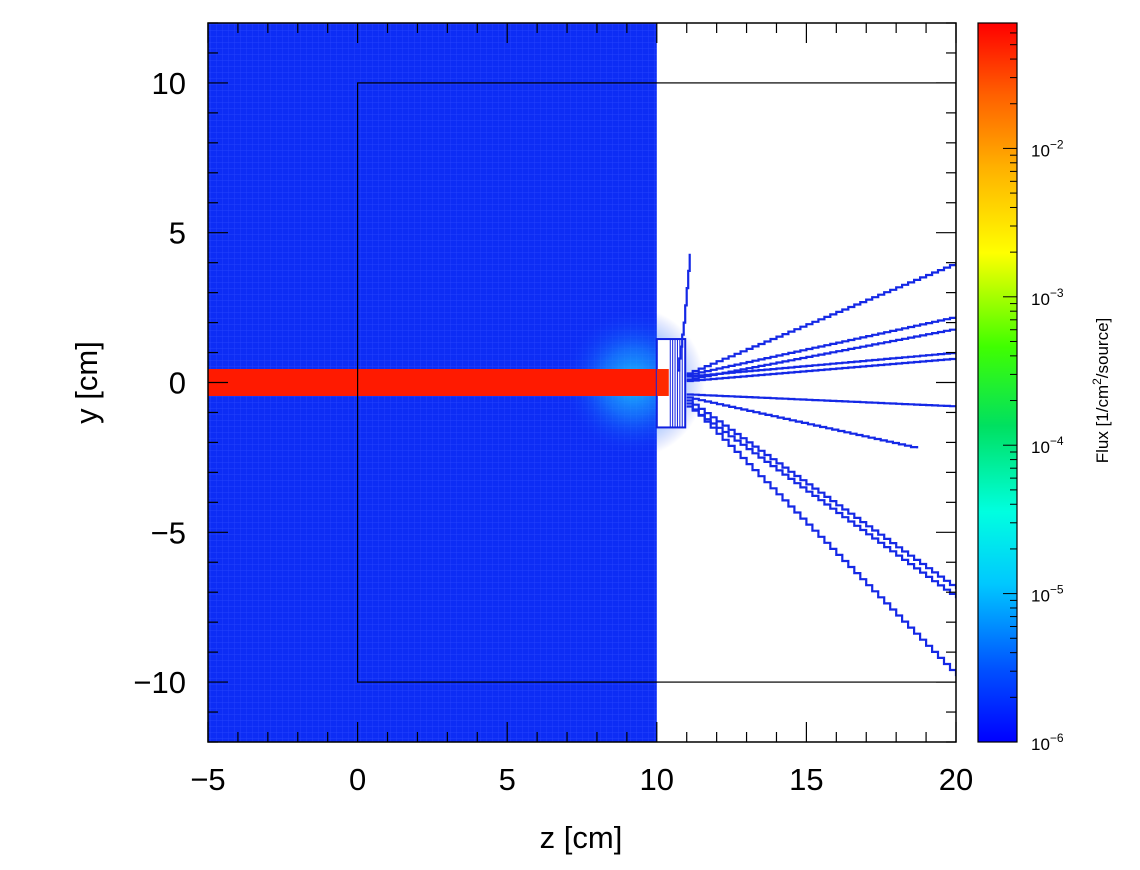  Describe the element at coordinates (806, 779) in the screenshot. I see `x-tick-label: 15` at that location.